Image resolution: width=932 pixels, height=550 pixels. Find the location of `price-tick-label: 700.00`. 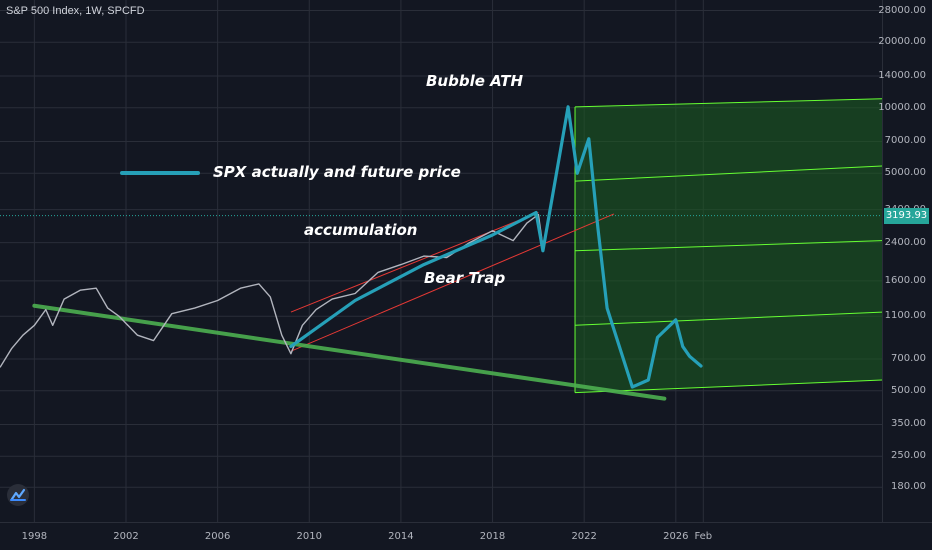

price-tick-label: 700.00 is located at coordinates (908, 358).